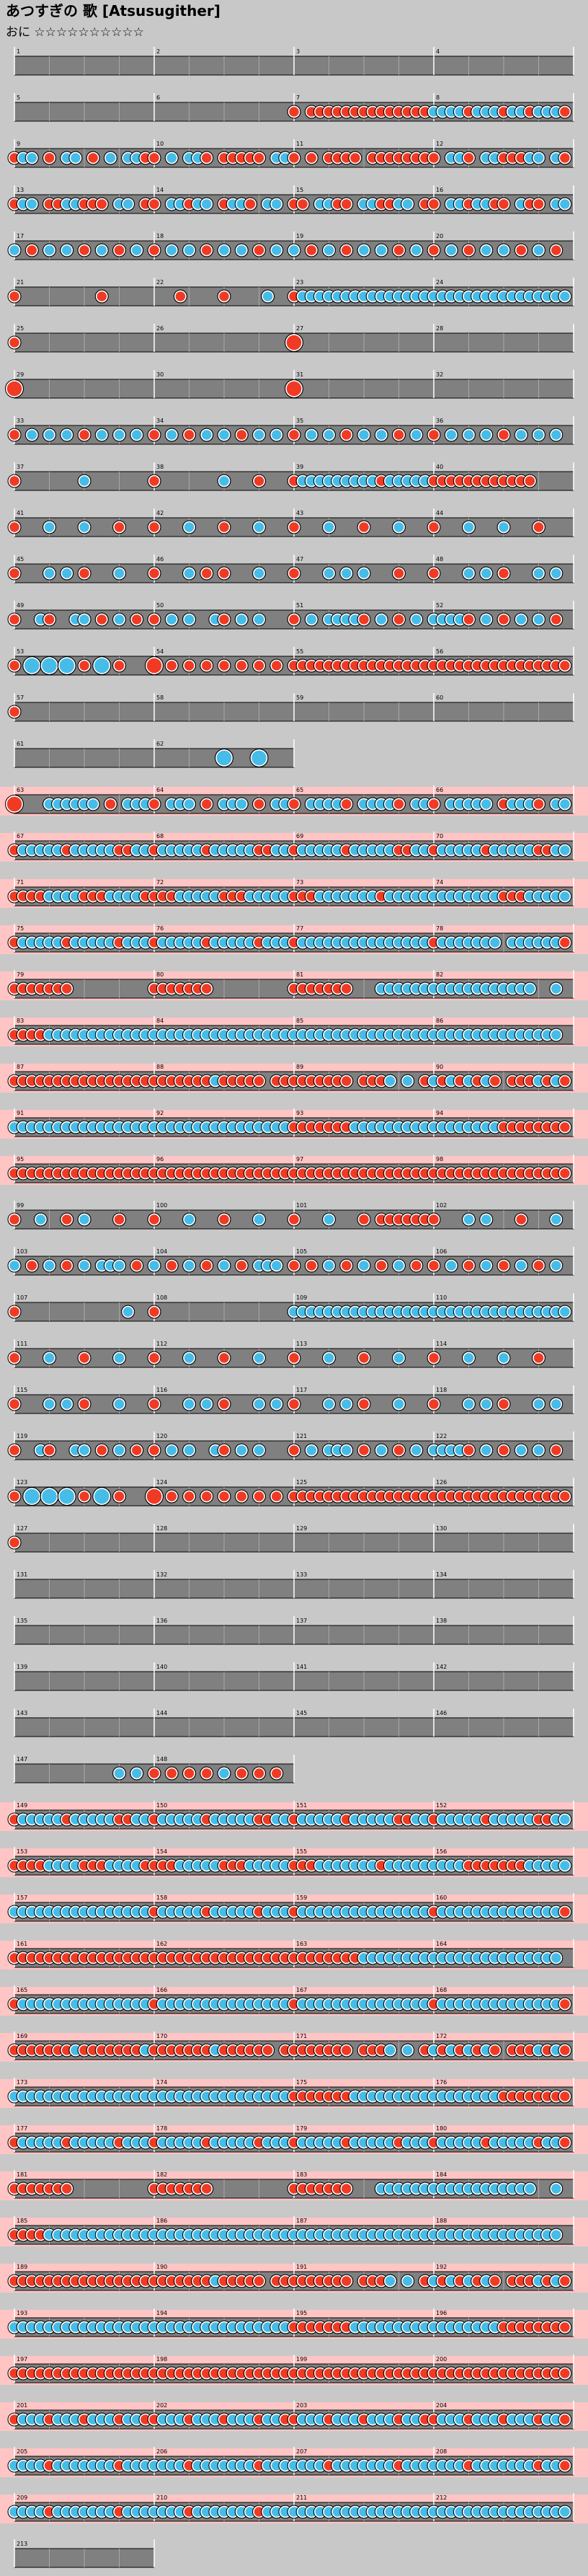  What do you see at coordinates (439, 467) in the screenshot?
I see `measure-number: 40` at bounding box center [439, 467].